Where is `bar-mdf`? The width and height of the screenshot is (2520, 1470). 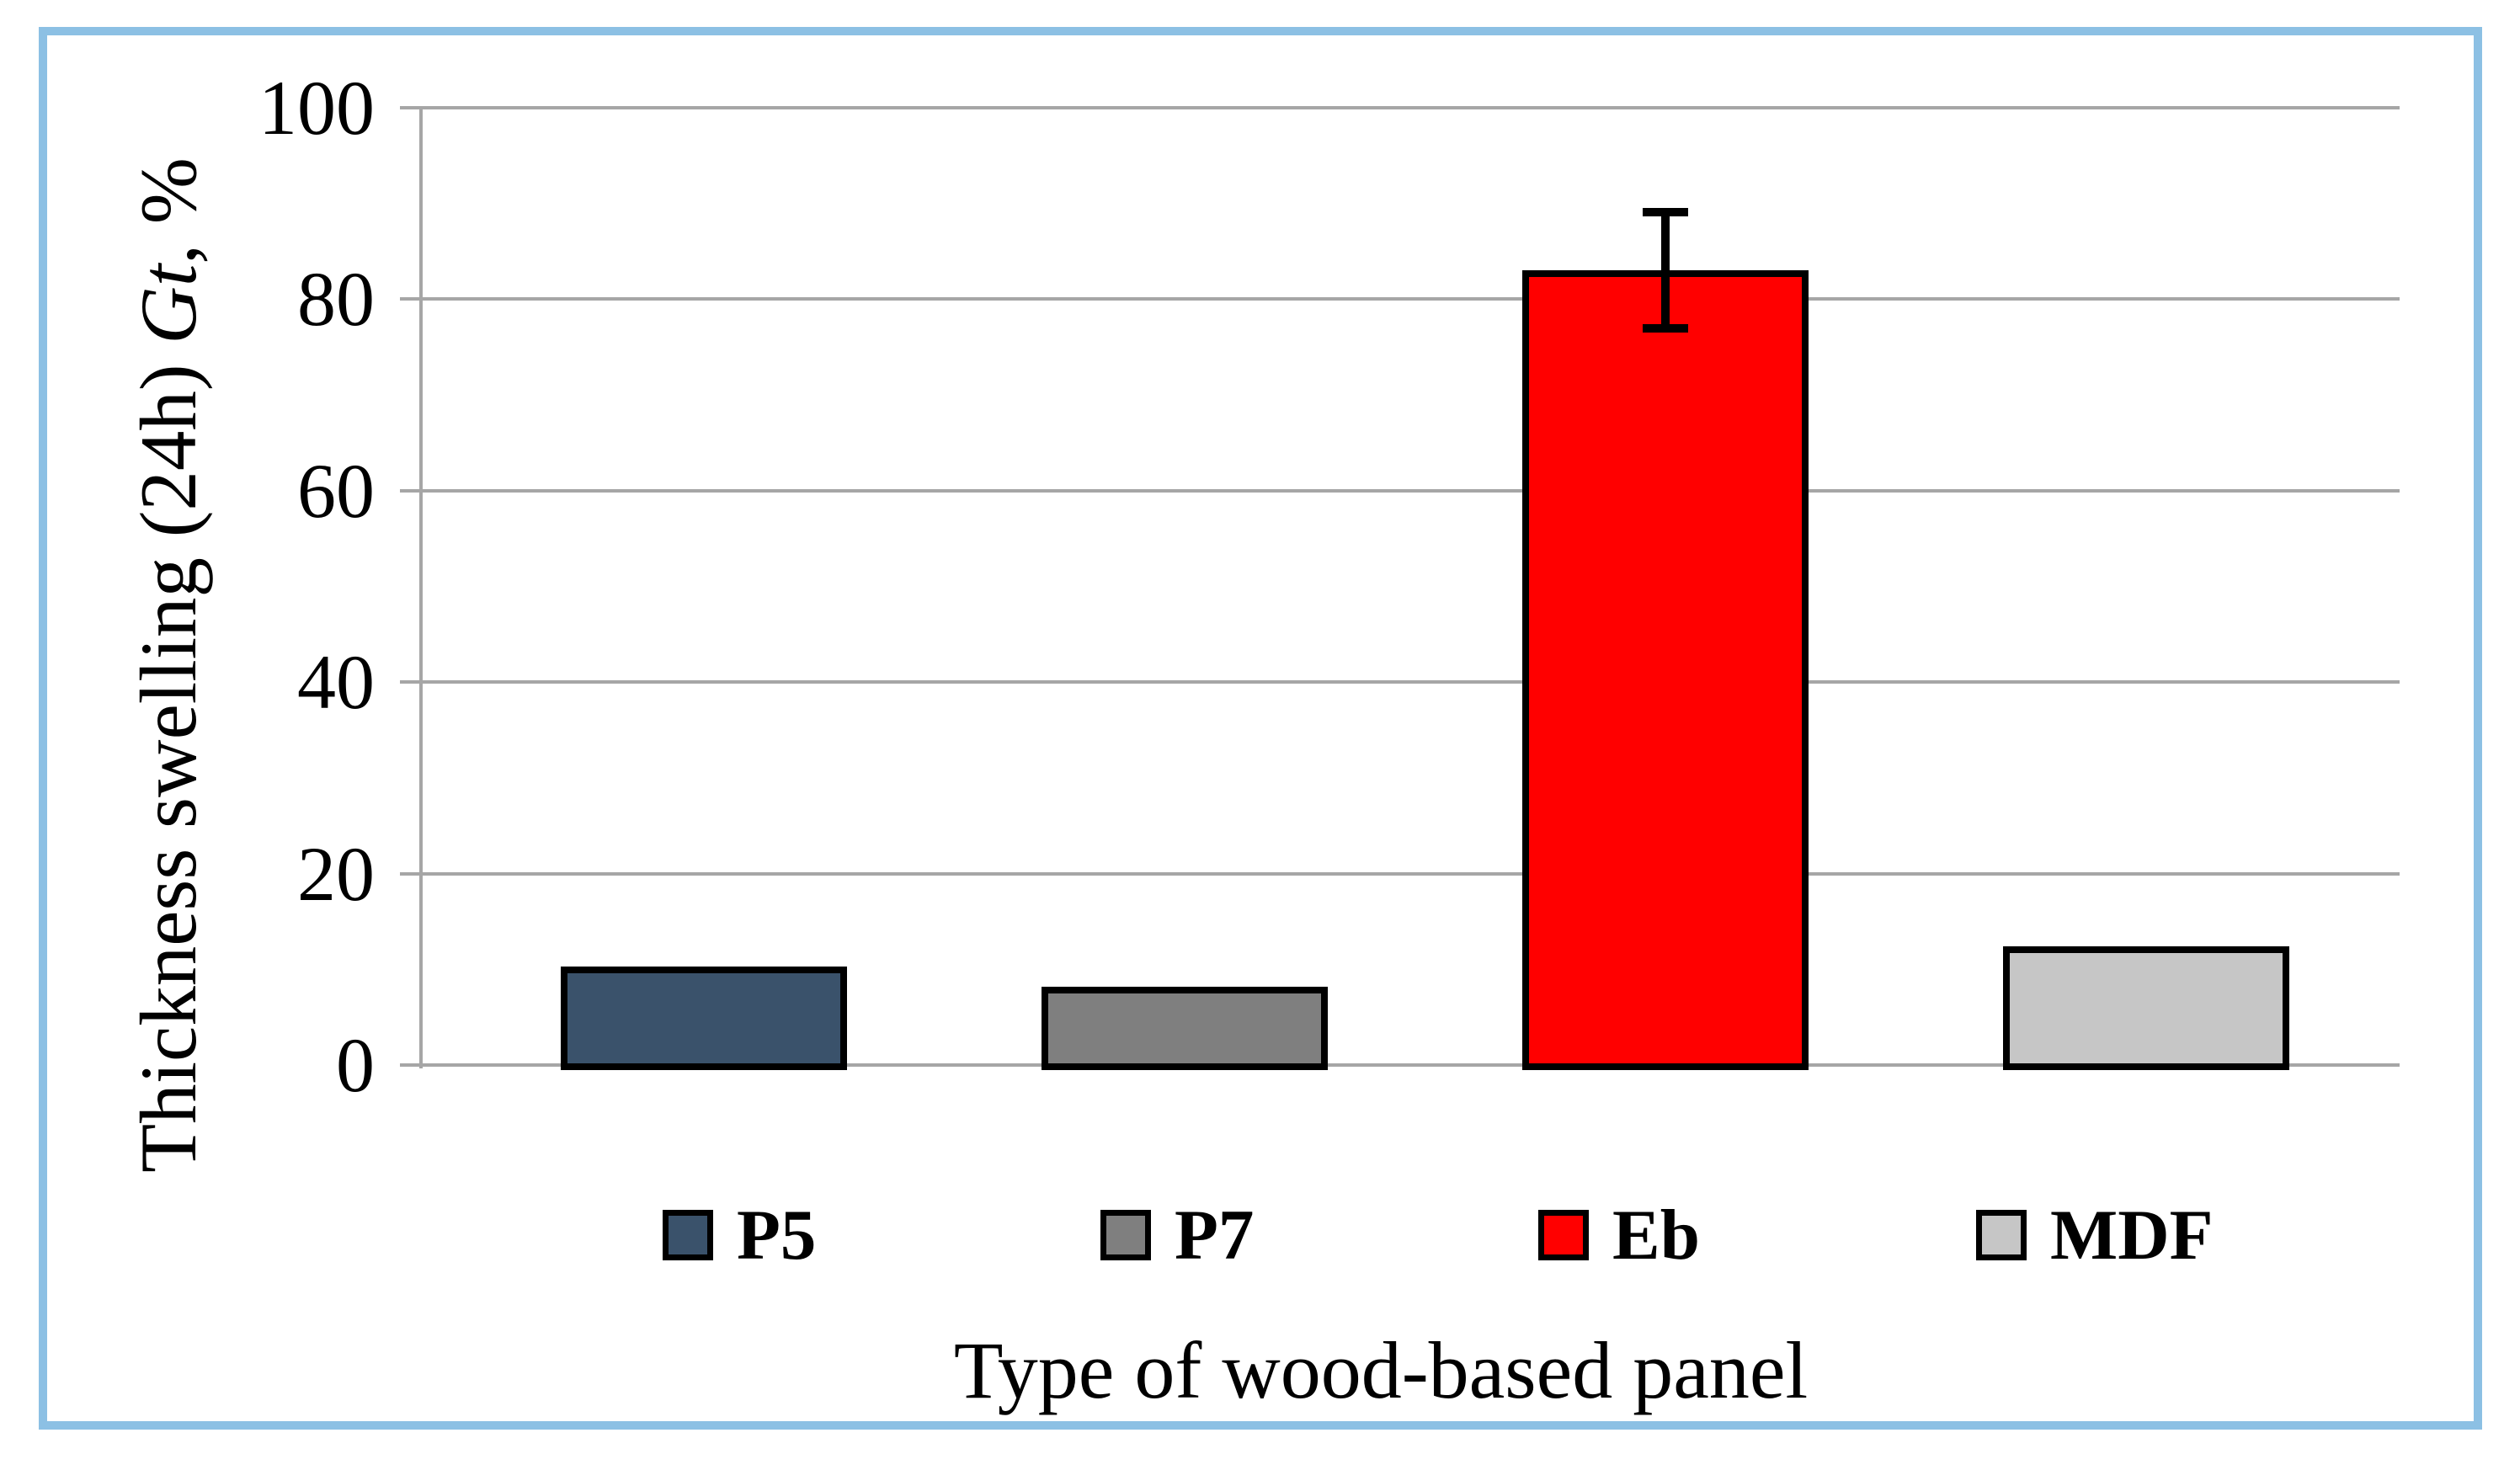 bar-mdf is located at coordinates (2145, 1008).